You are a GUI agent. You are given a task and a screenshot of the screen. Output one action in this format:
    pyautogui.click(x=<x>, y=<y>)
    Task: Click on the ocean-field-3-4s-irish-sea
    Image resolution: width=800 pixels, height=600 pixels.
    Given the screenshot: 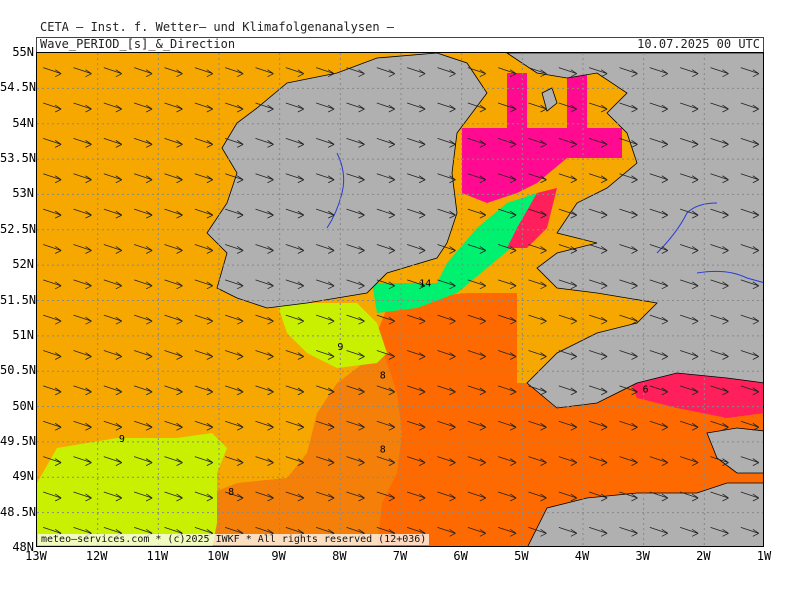 What is the action you would take?
    pyautogui.click(x=542, y=138)
    